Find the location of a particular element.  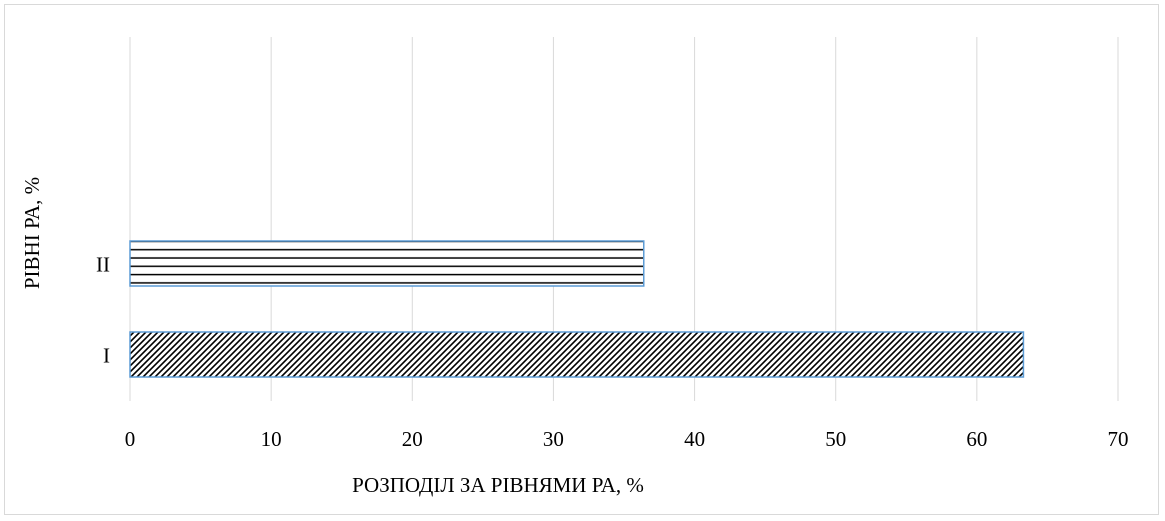

x-tick-label: 70 is located at coordinates (1118, 439).